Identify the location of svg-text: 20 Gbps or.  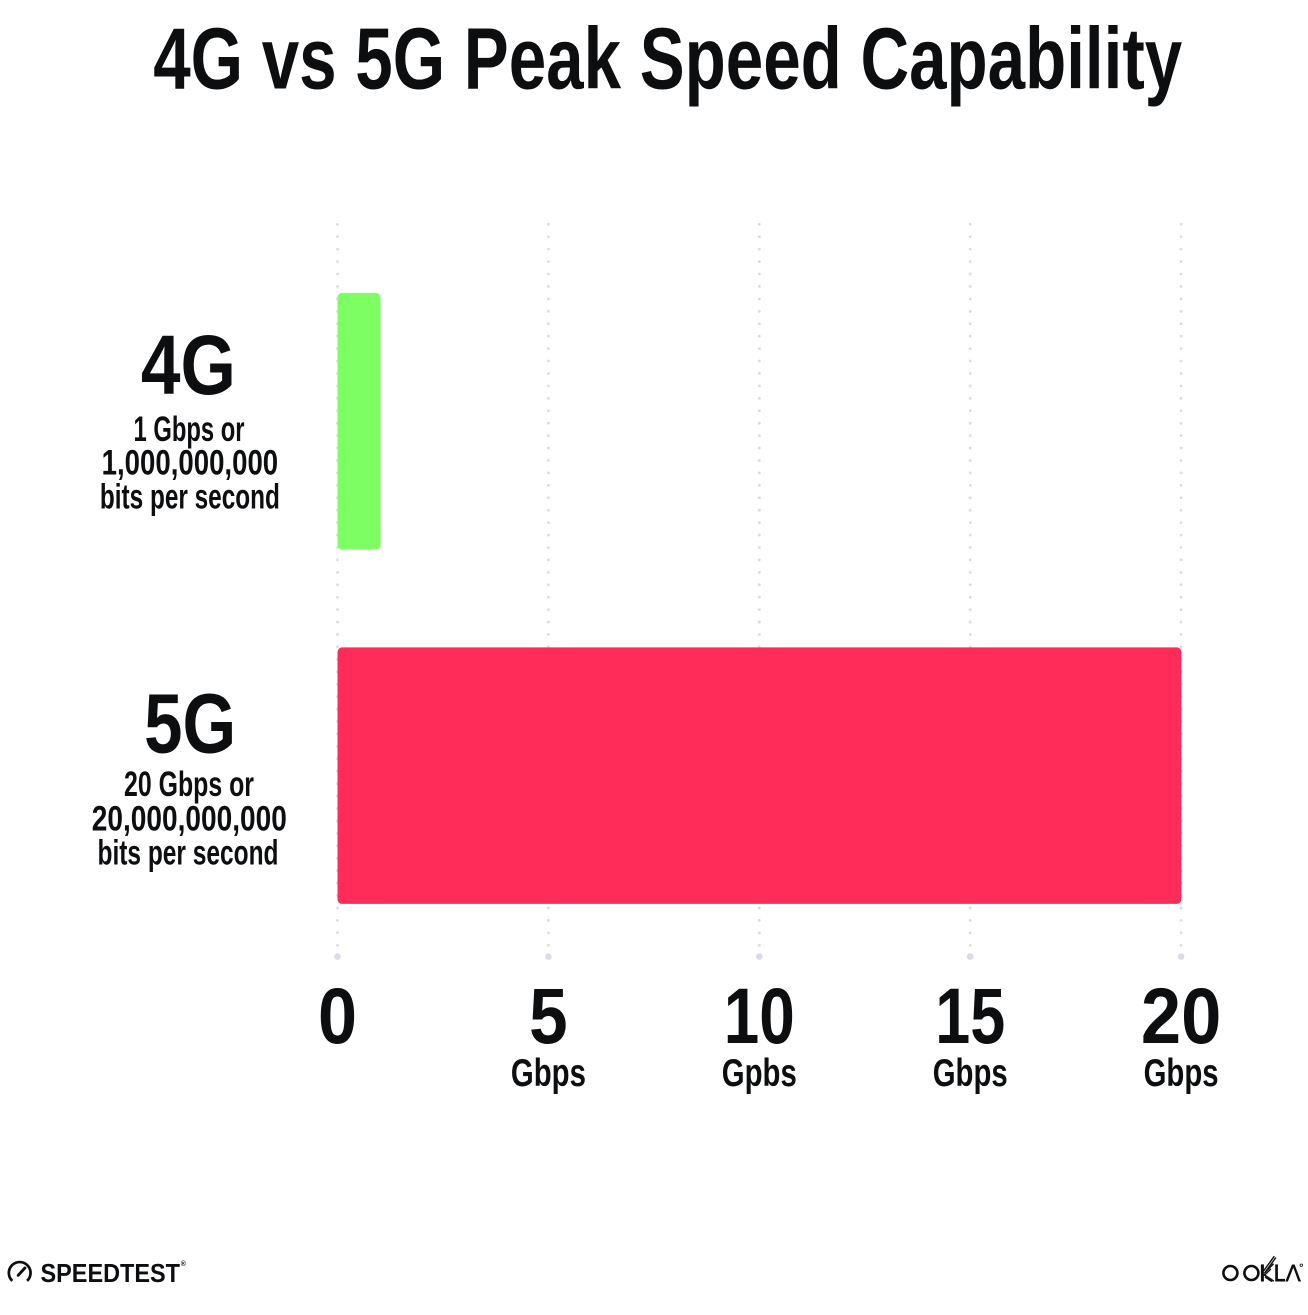
(189, 784).